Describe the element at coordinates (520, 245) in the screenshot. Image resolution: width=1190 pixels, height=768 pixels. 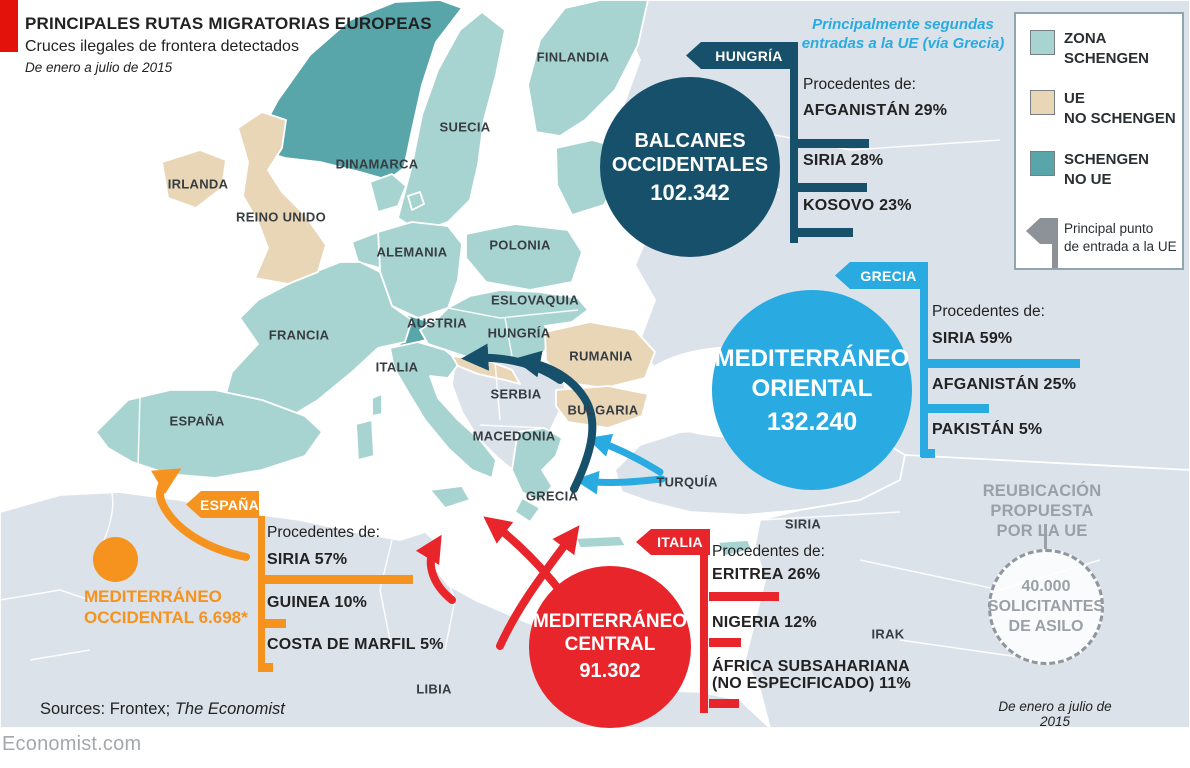
I see `label-polonia: POLONIA` at that location.